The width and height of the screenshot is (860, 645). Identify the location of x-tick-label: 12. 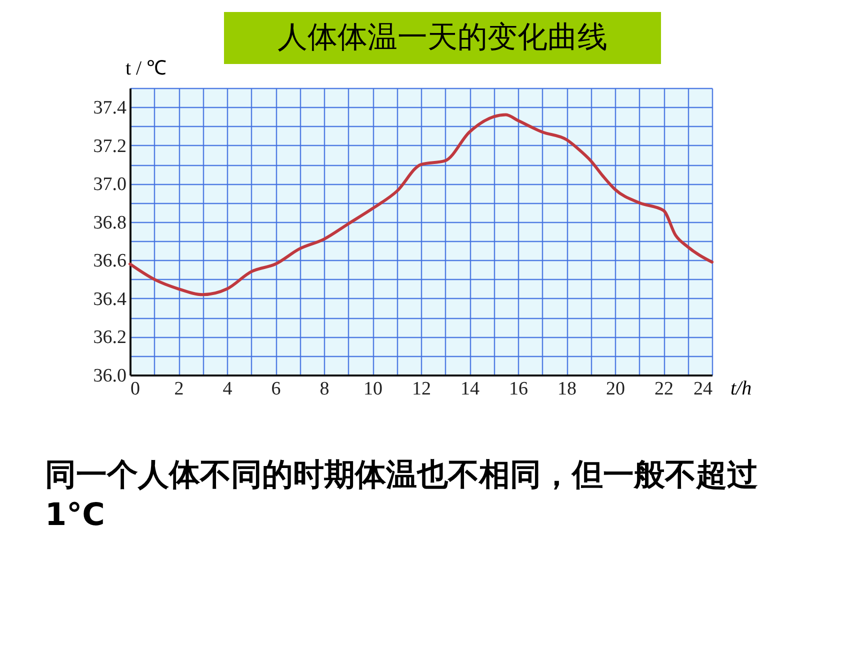
(421, 389).